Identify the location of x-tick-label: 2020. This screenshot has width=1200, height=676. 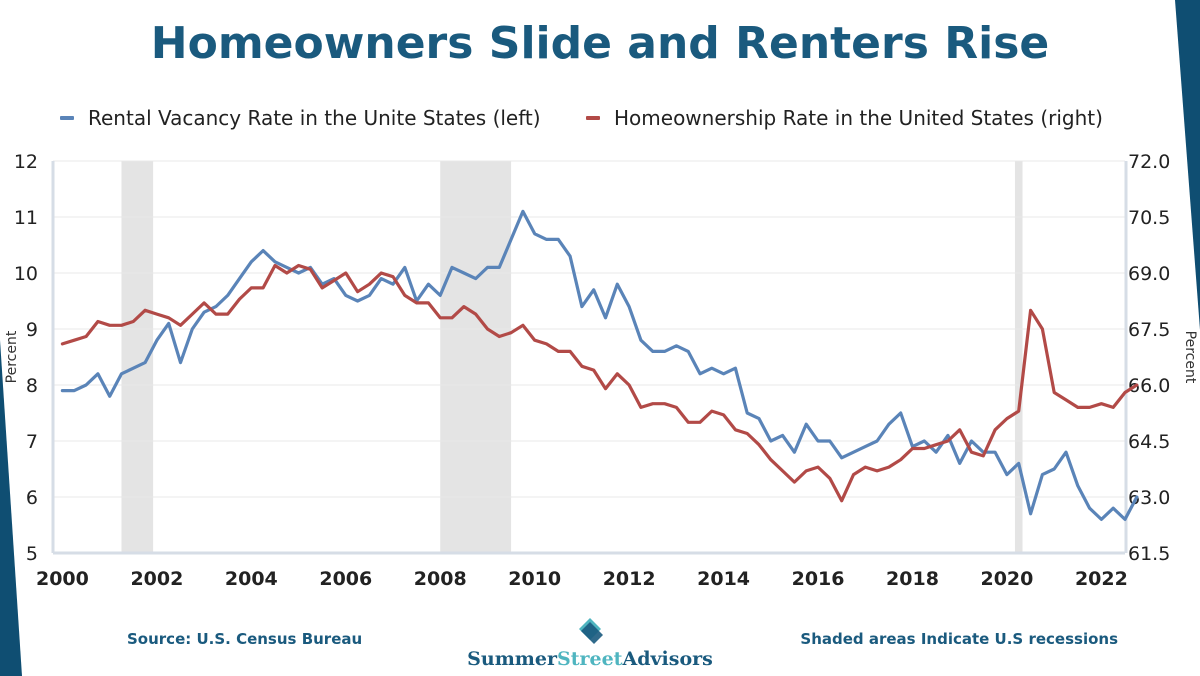
(1006, 579).